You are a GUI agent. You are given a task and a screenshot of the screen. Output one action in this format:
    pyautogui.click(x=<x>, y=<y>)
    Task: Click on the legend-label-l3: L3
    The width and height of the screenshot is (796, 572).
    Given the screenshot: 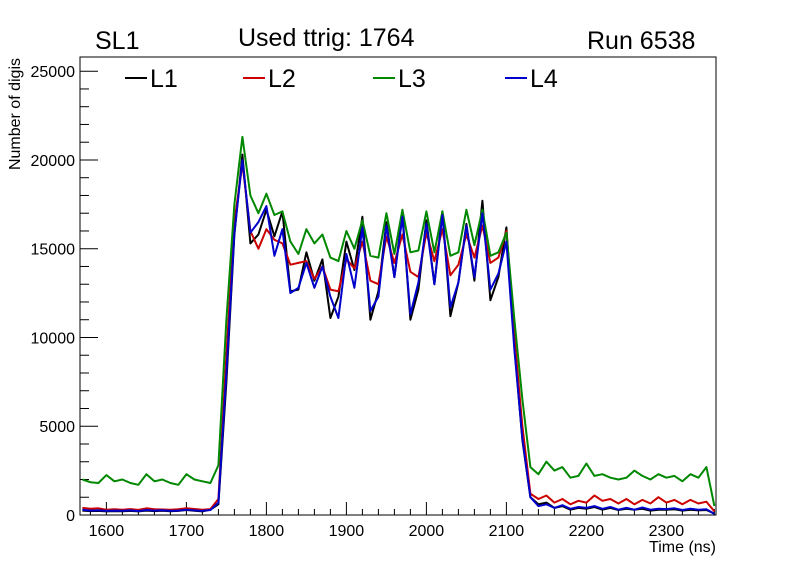 What is the action you would take?
    pyautogui.click(x=412, y=79)
    